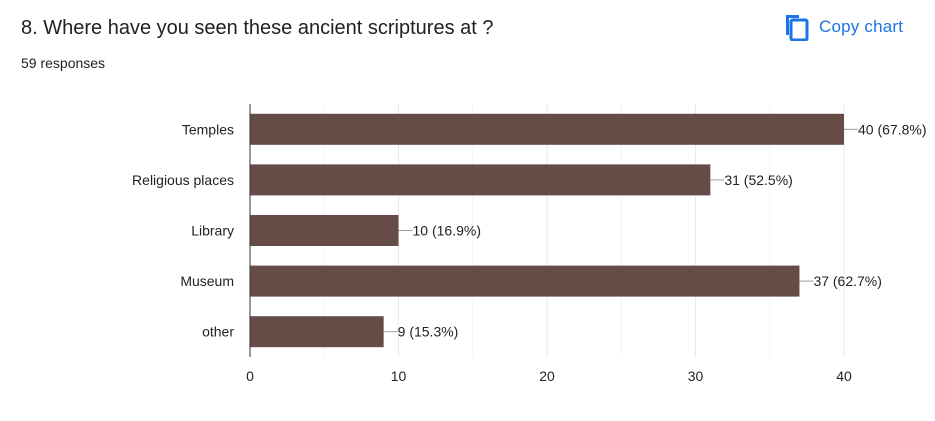  I want to click on category-label: Library, so click(212, 231).